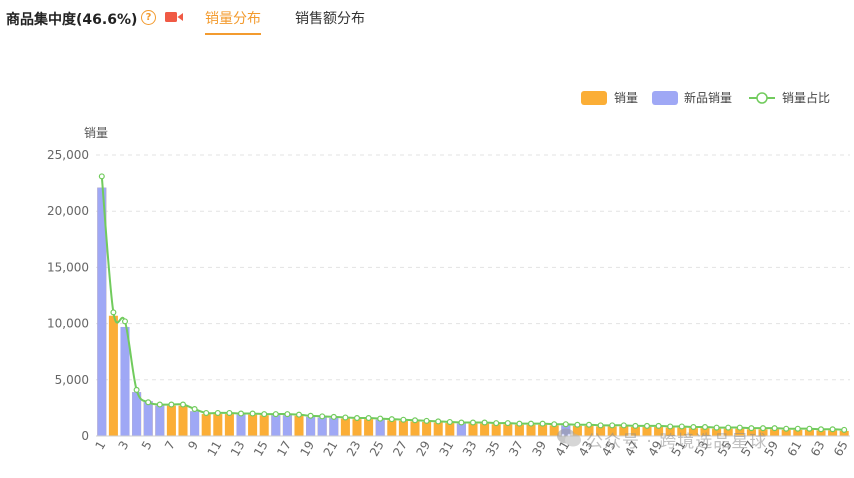 This screenshot has height=478, width=854. I want to click on video-icon, so click(174, 17).